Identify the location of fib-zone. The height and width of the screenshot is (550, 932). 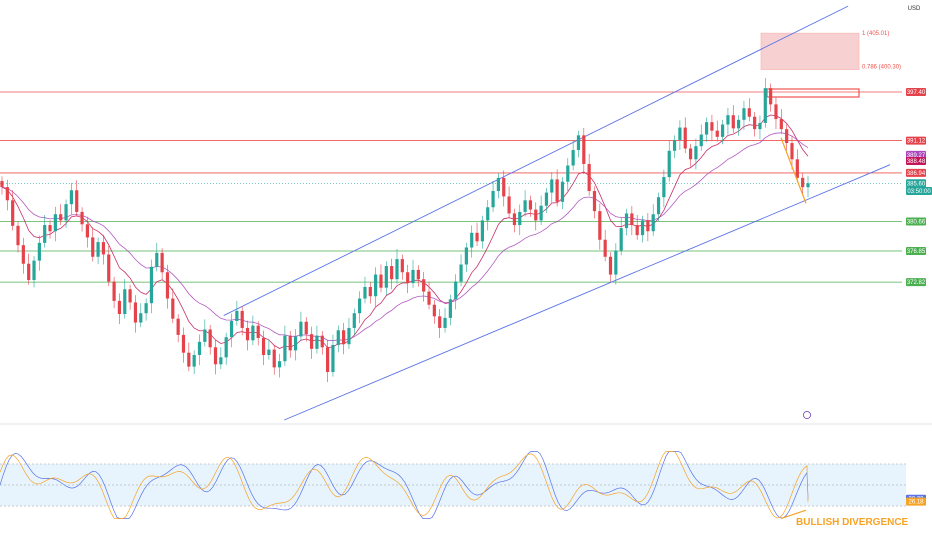
(810, 51).